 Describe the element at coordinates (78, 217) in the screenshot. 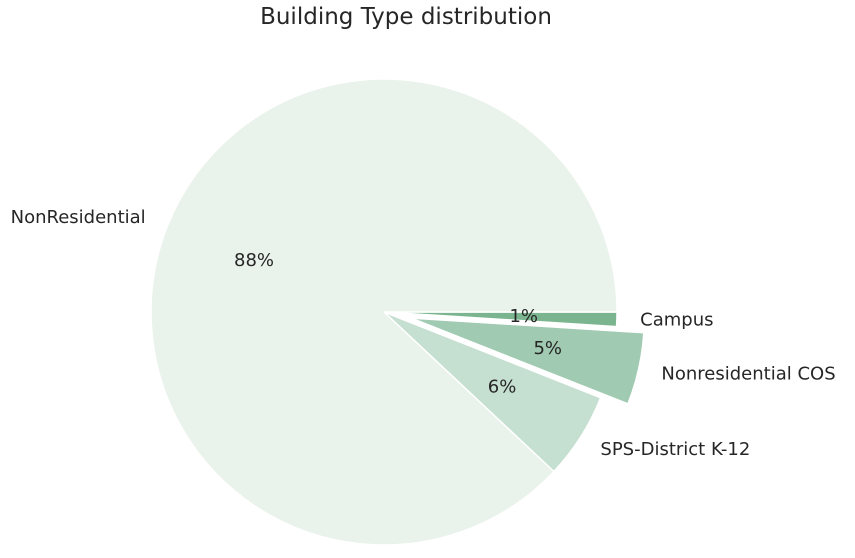

I see `pie-category-label-nonresidential: NonResidential` at that location.